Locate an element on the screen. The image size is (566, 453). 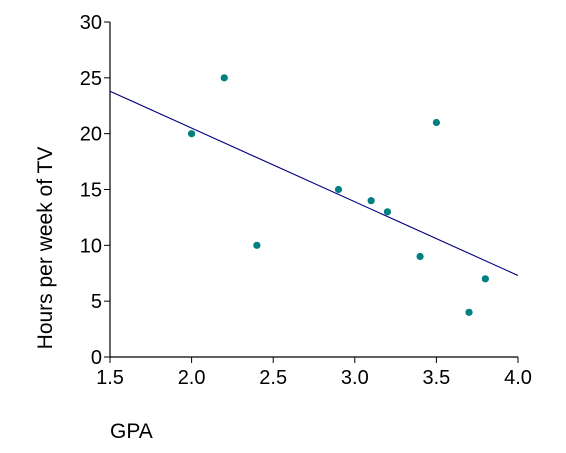
y-tick-label: 0 is located at coordinates (96, 358).